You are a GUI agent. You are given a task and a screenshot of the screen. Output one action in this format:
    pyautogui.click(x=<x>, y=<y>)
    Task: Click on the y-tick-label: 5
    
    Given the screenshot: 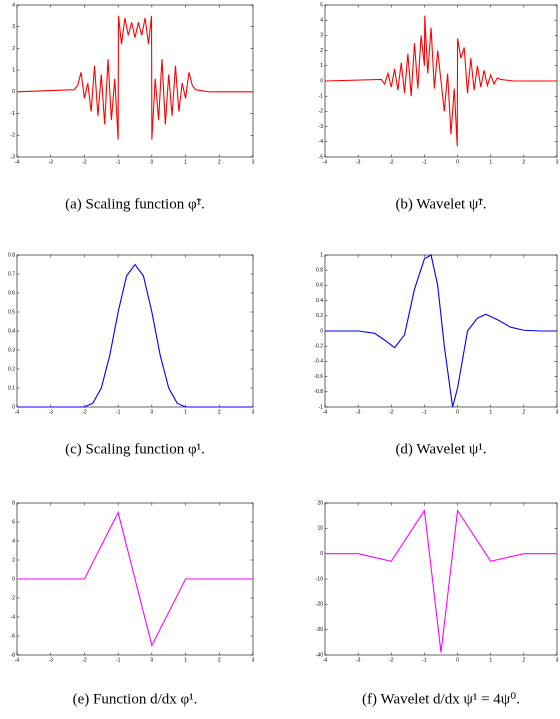 What is the action you would take?
    pyautogui.click(x=321, y=5)
    